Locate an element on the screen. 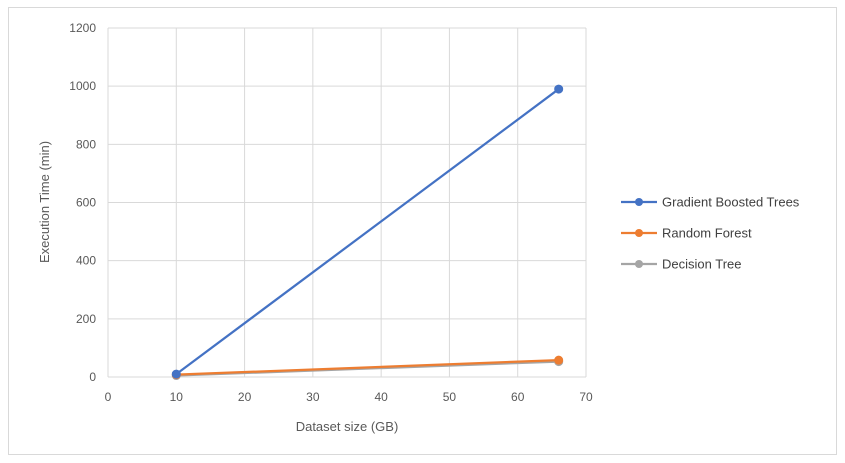 The width and height of the screenshot is (845, 463). x-tick-label: 0 is located at coordinates (108, 397).